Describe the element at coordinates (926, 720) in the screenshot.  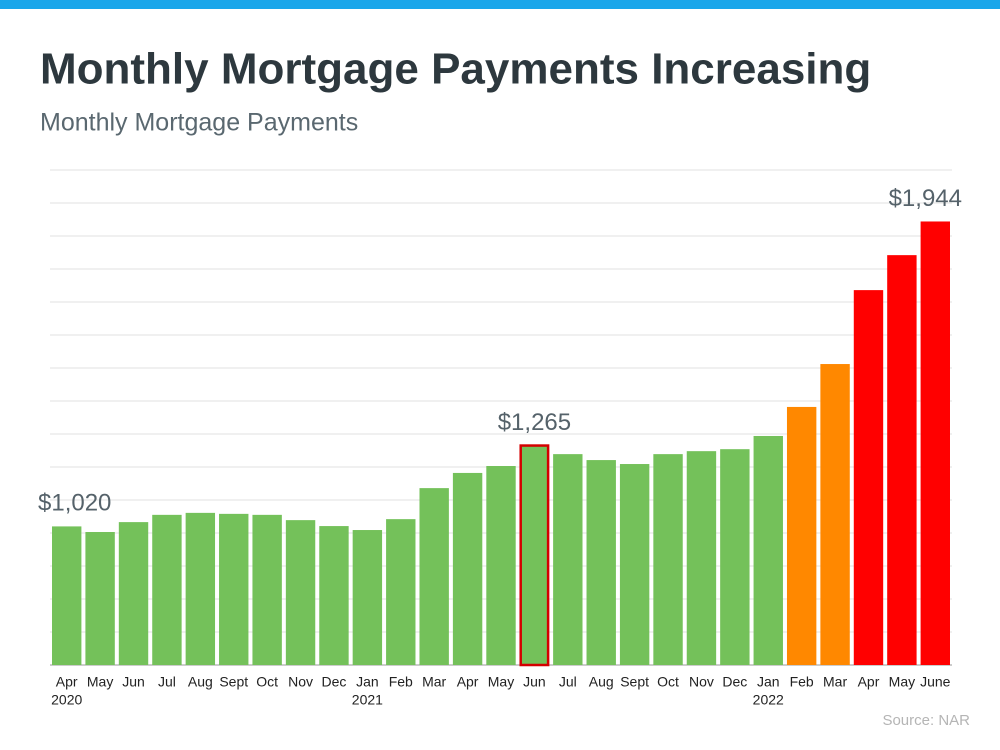
I see `source: Source: NAR` at that location.